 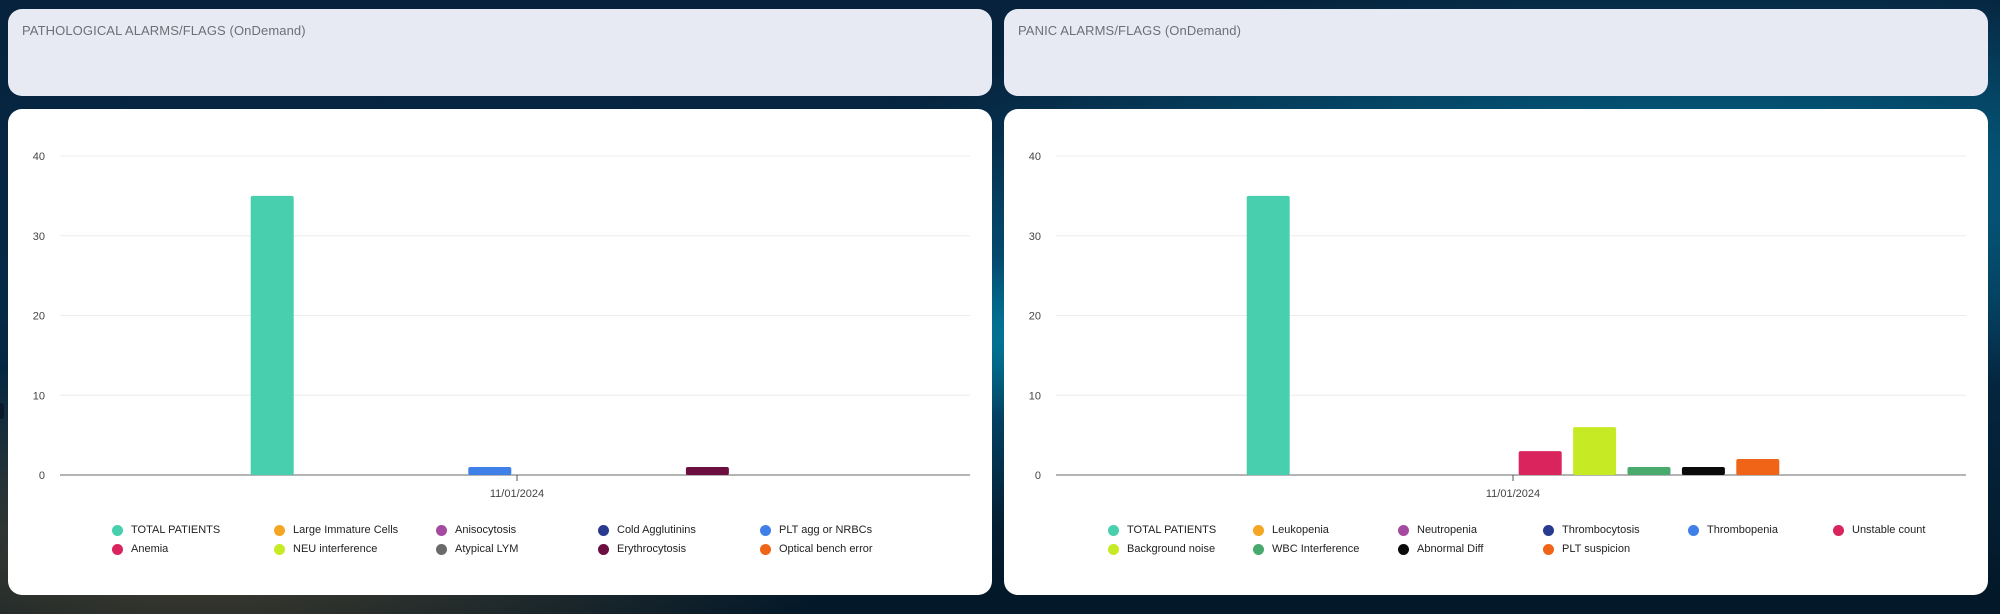 I want to click on bar-abnormal-diff, so click(x=1703, y=471).